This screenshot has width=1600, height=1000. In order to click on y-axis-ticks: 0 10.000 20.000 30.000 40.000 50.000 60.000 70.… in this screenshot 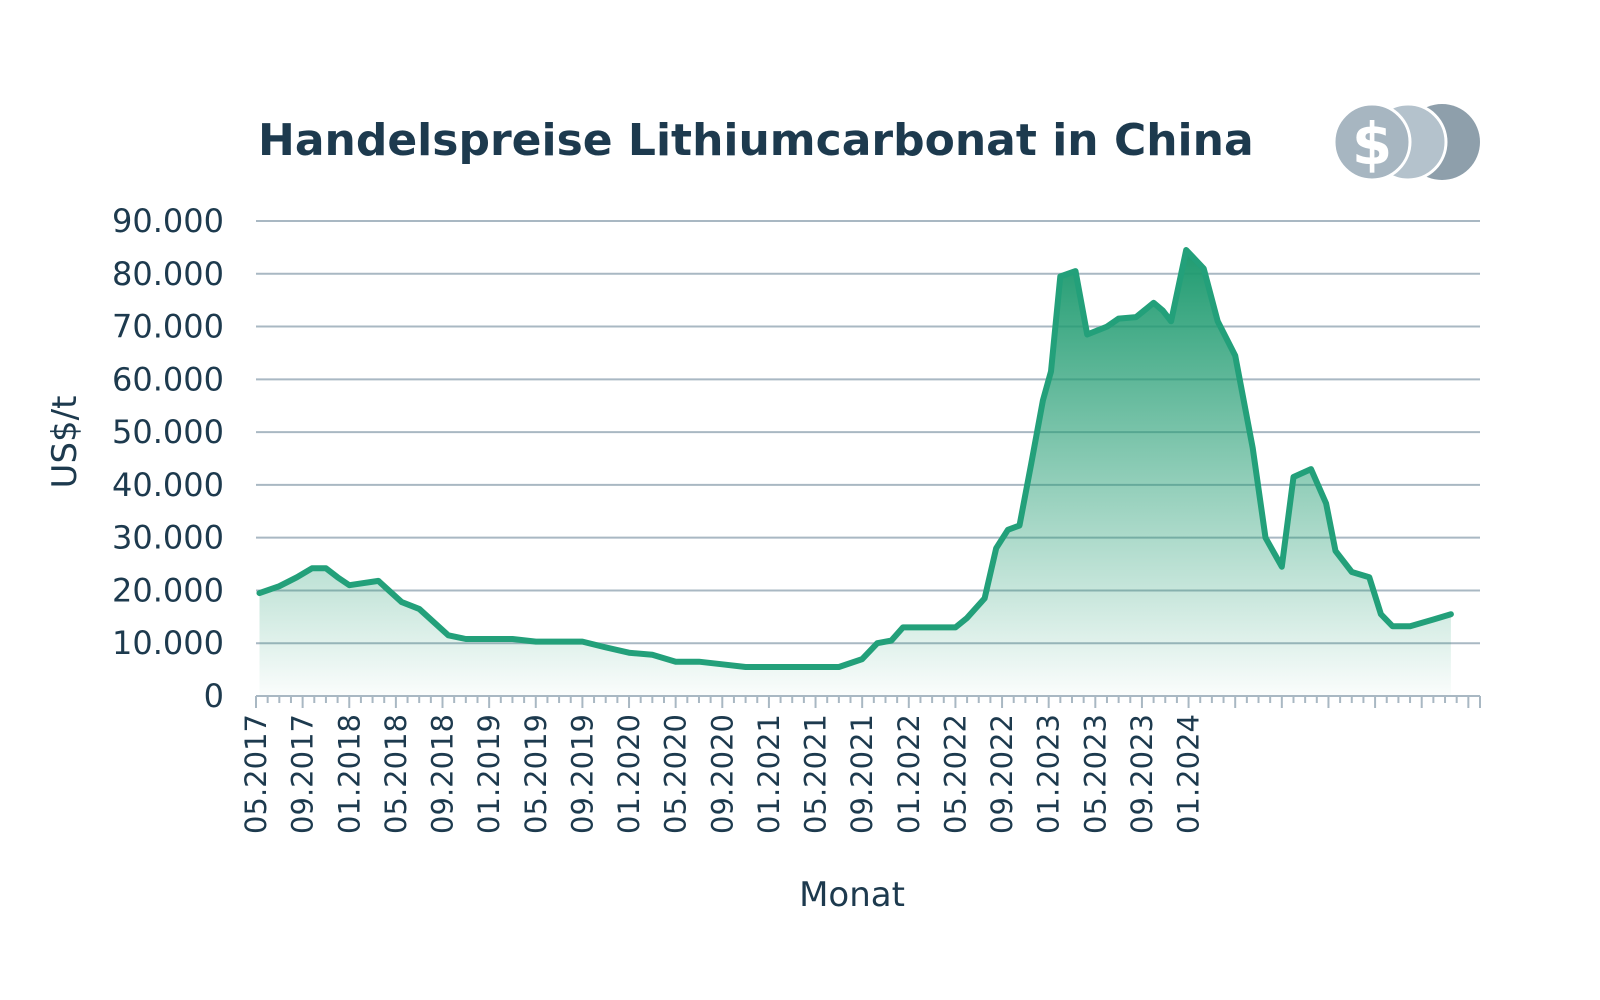, I will do `click(168, 458)`.